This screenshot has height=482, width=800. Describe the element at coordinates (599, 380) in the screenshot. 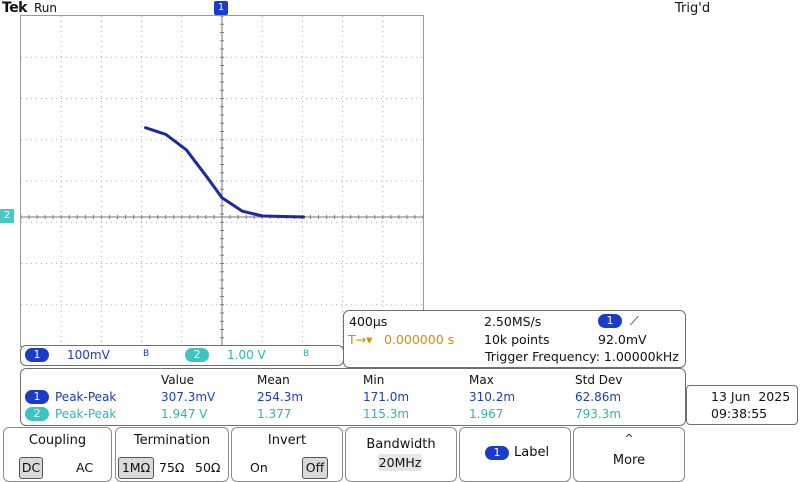

I see `col-header-stddev: Std Dev` at that location.